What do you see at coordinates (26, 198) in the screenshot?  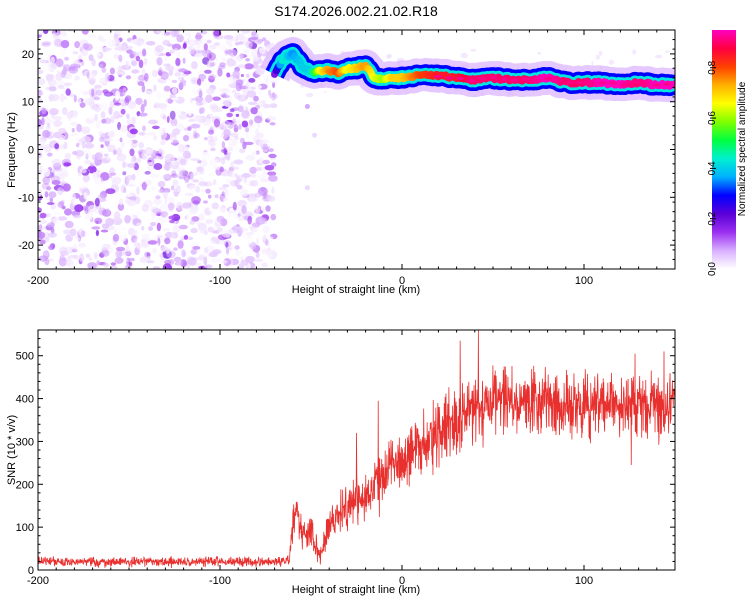 I see `y-tick-label: -10` at bounding box center [26, 198].